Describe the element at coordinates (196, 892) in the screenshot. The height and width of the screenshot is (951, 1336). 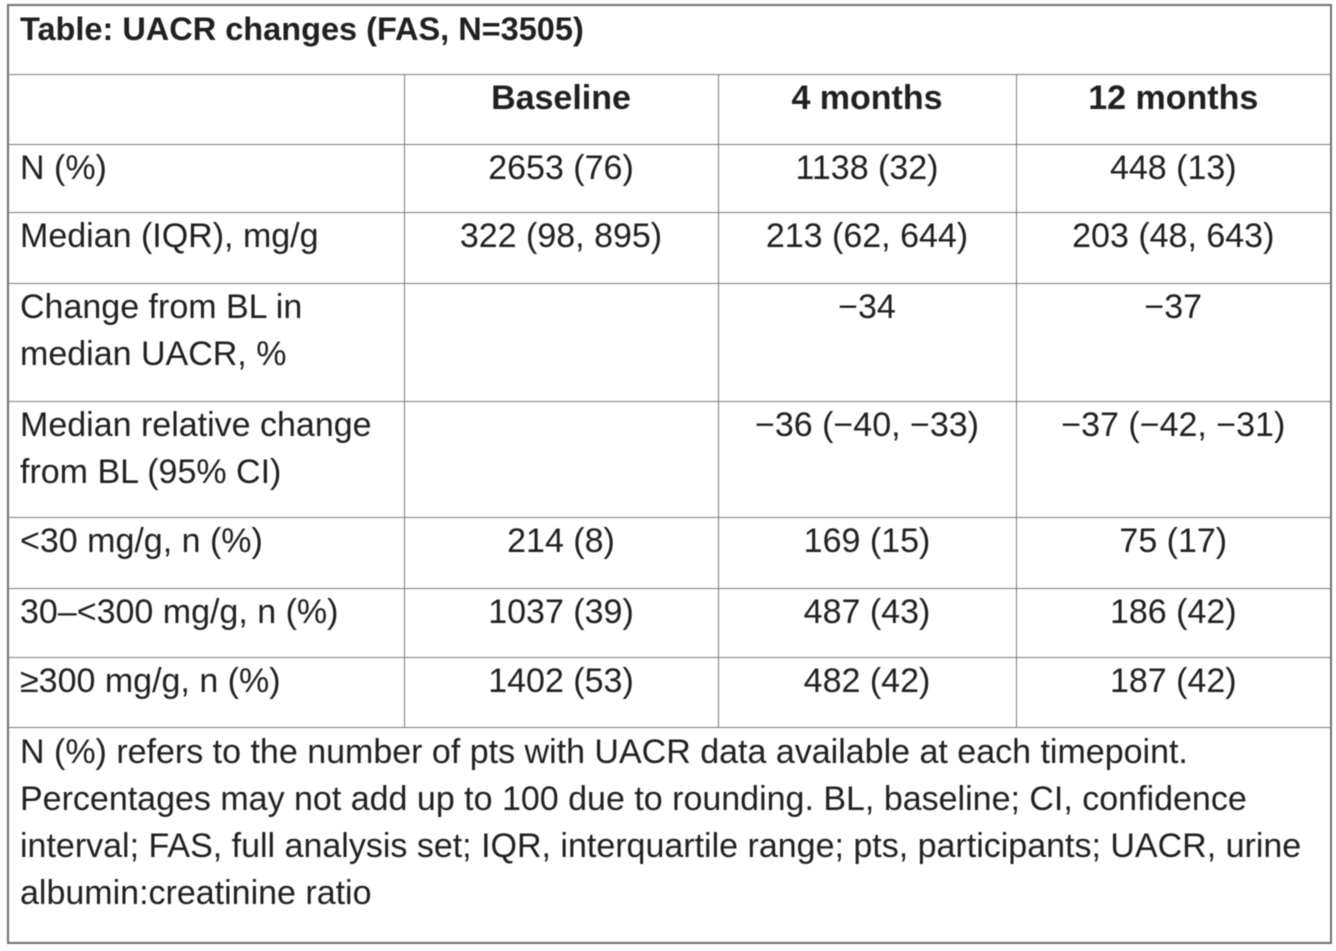
I see `footnote-line: albumin:creatinine ratio` at that location.